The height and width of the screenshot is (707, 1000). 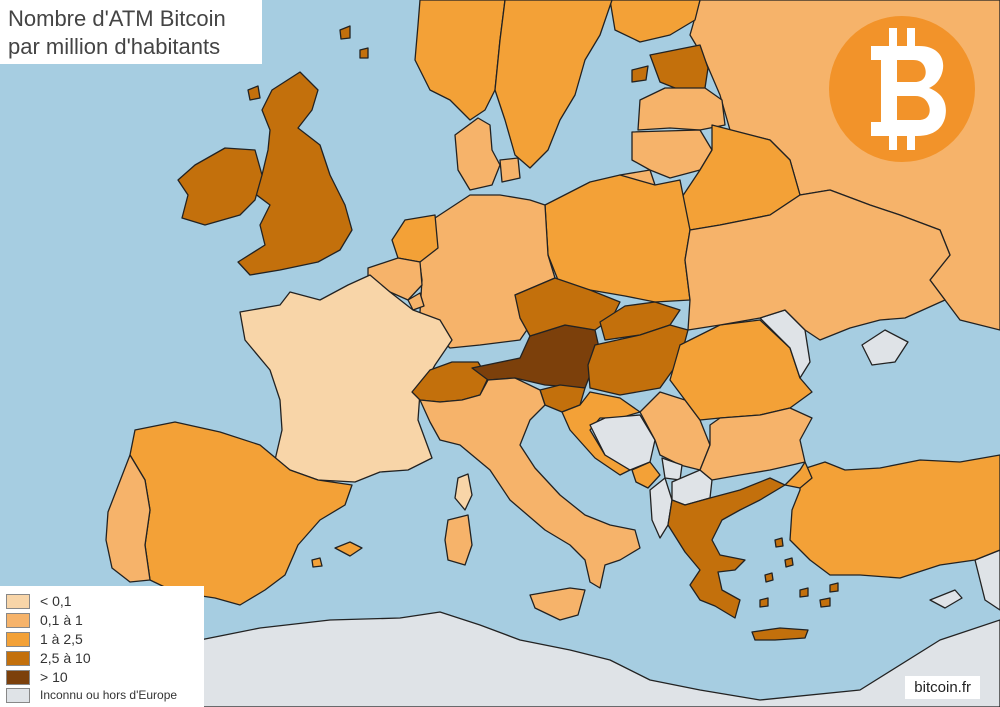 What do you see at coordinates (799, 572) in the screenshot?
I see `region-greek-islands` at bounding box center [799, 572].